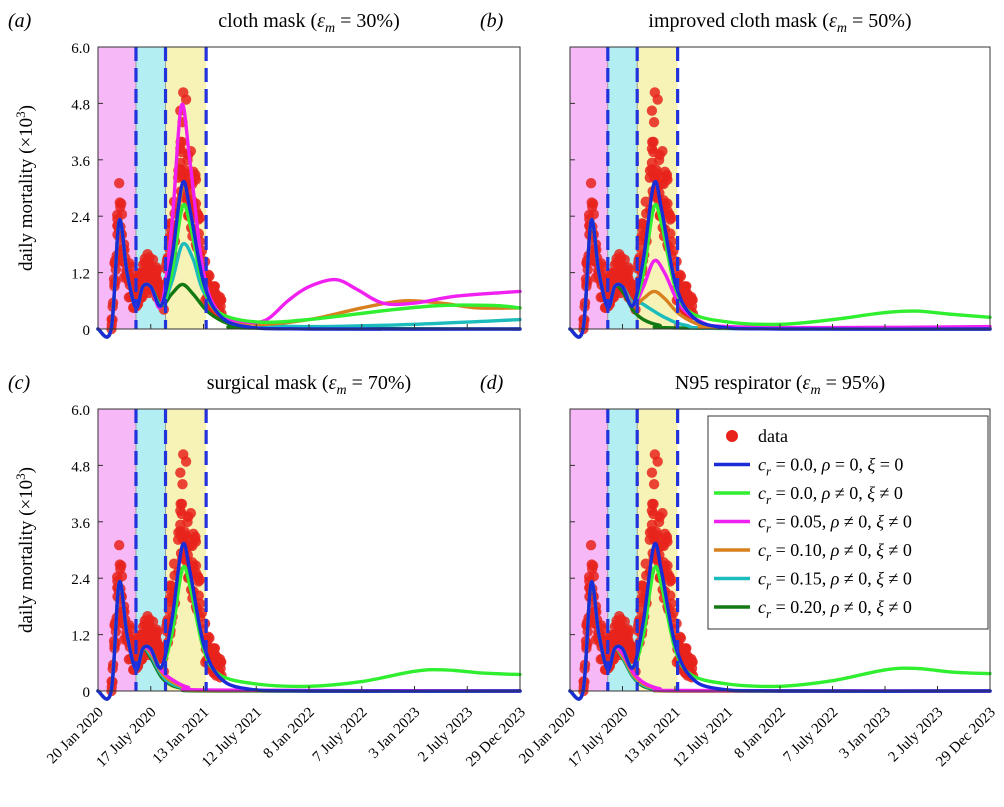  I want to click on legend-c-val: = 0.15,, so click(801, 579).